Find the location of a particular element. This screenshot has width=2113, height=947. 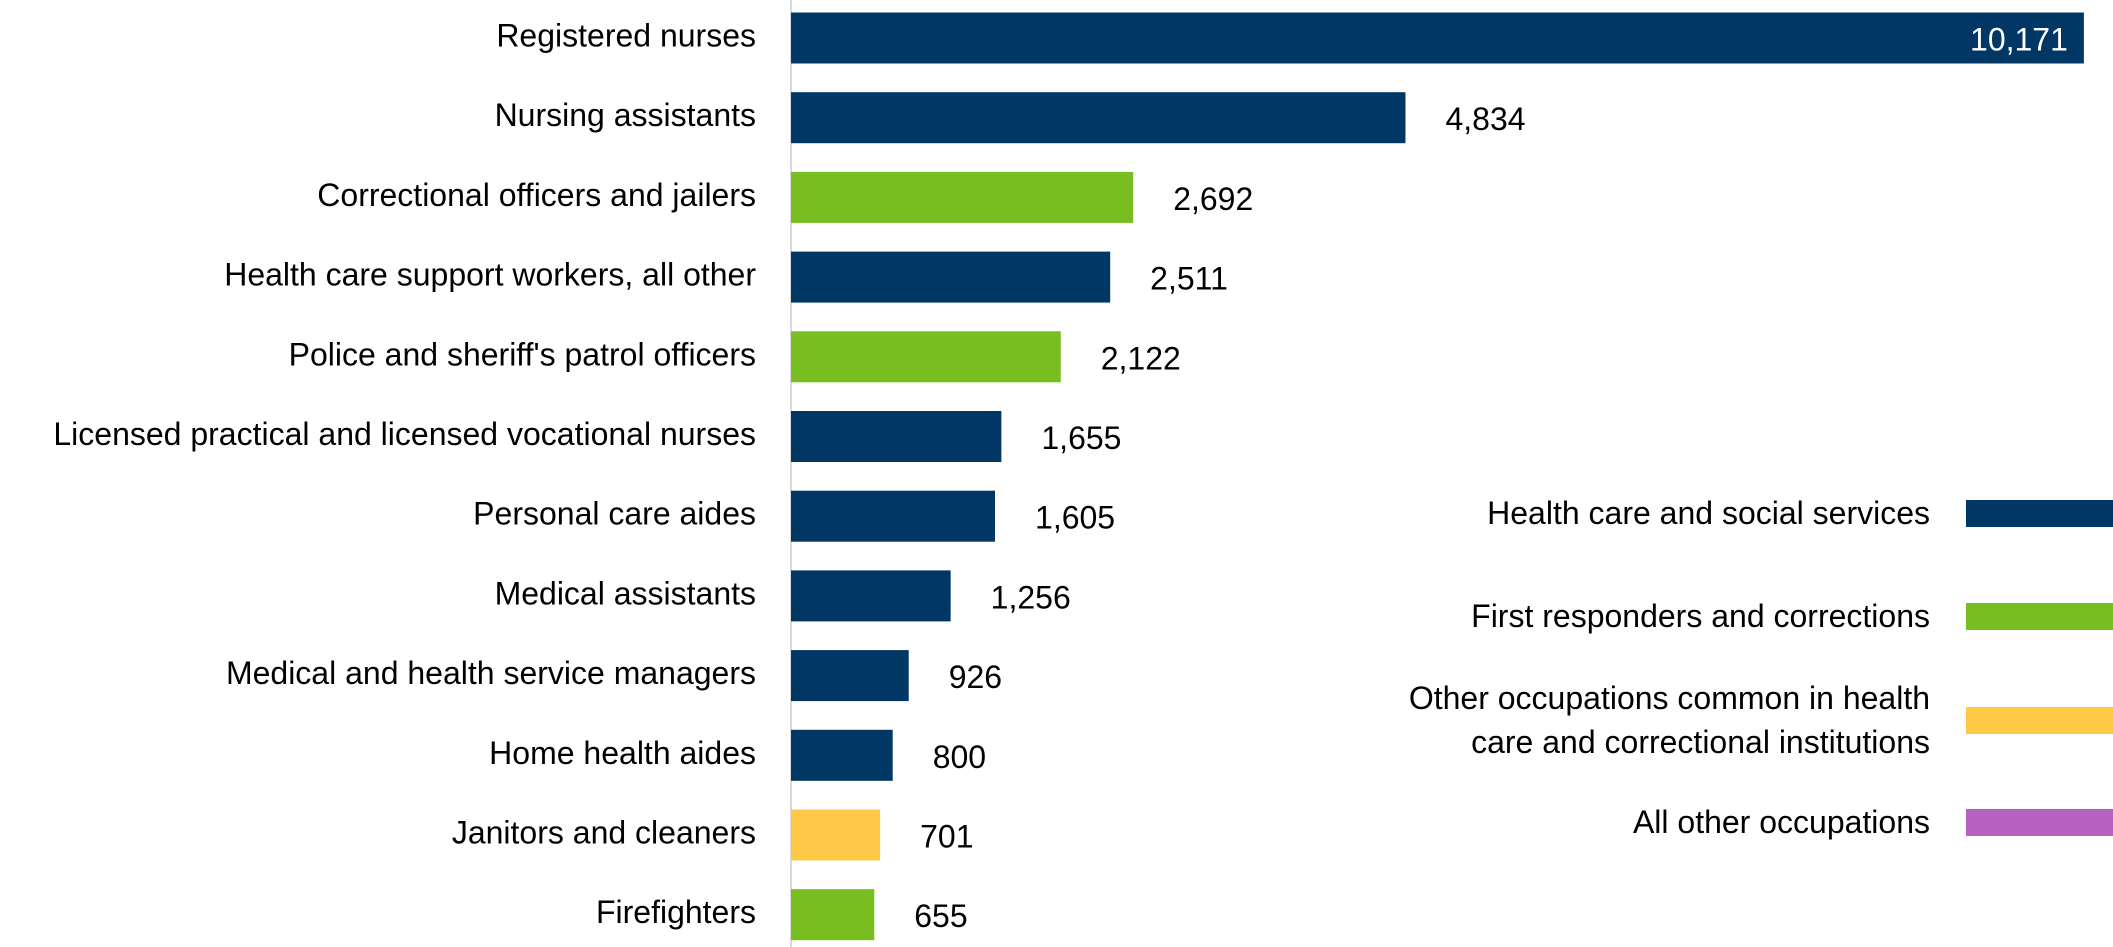

category-label: Janitors and cleaners is located at coordinates (604, 832).